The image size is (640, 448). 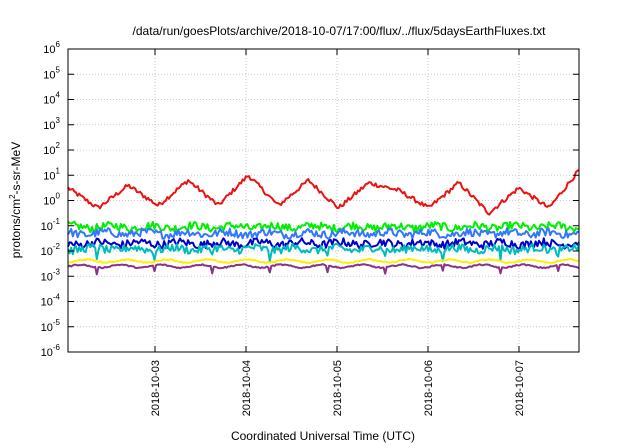 I want to click on y-tick-label: 10⁻¹, so click(x=51, y=225).